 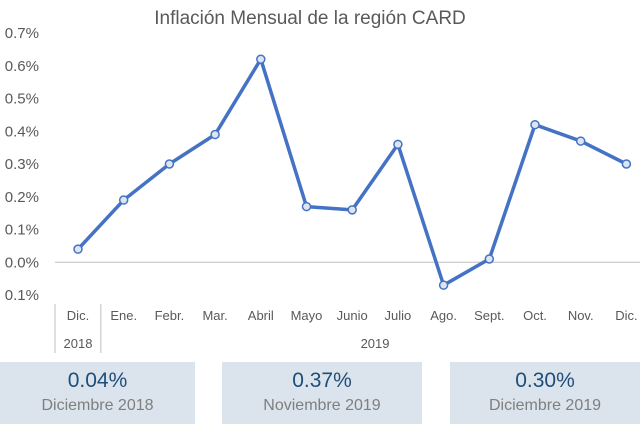 What do you see at coordinates (545, 405) in the screenshot?
I see `summary-card-label: Diciembre 2019` at bounding box center [545, 405].